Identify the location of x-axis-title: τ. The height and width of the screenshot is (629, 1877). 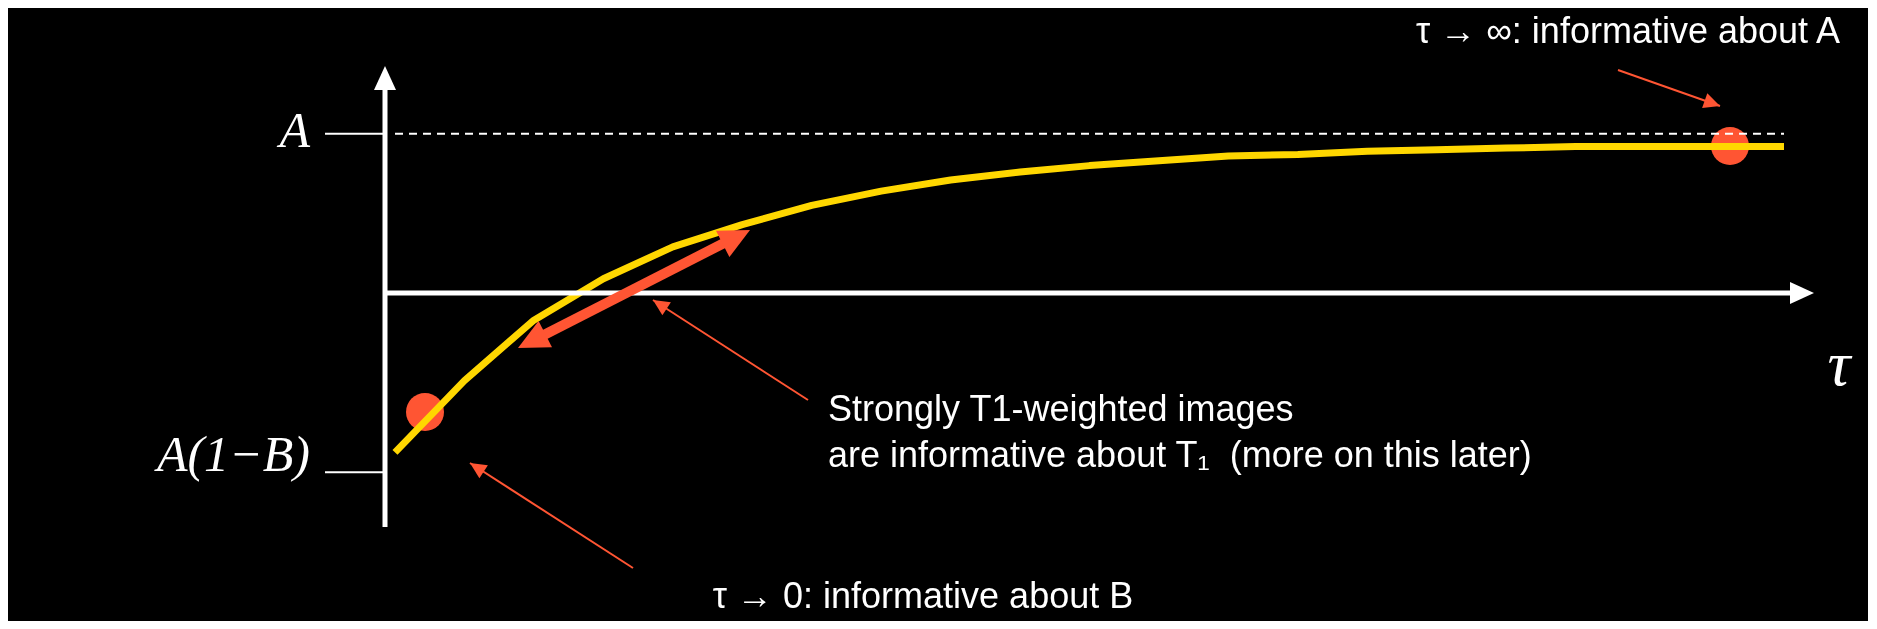
(1840, 363).